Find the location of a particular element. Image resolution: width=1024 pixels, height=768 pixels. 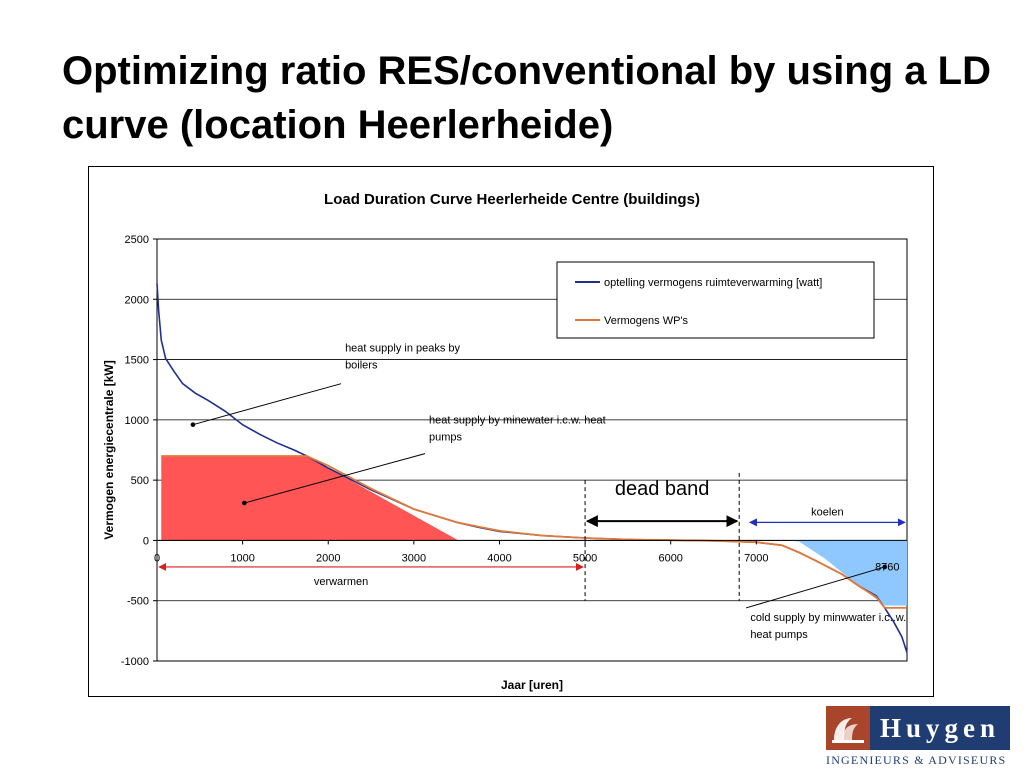

x-tick-label: 4000 is located at coordinates (499, 558).